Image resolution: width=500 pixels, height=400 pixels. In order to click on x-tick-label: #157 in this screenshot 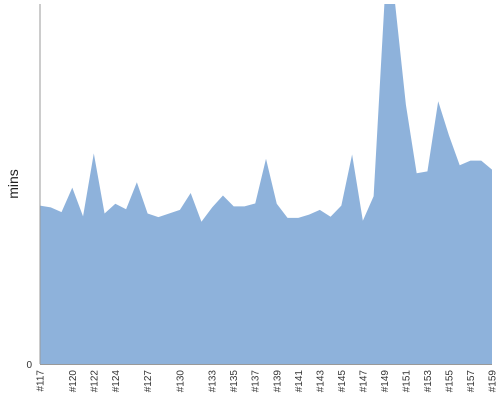, I will do `click(471, 381)`.